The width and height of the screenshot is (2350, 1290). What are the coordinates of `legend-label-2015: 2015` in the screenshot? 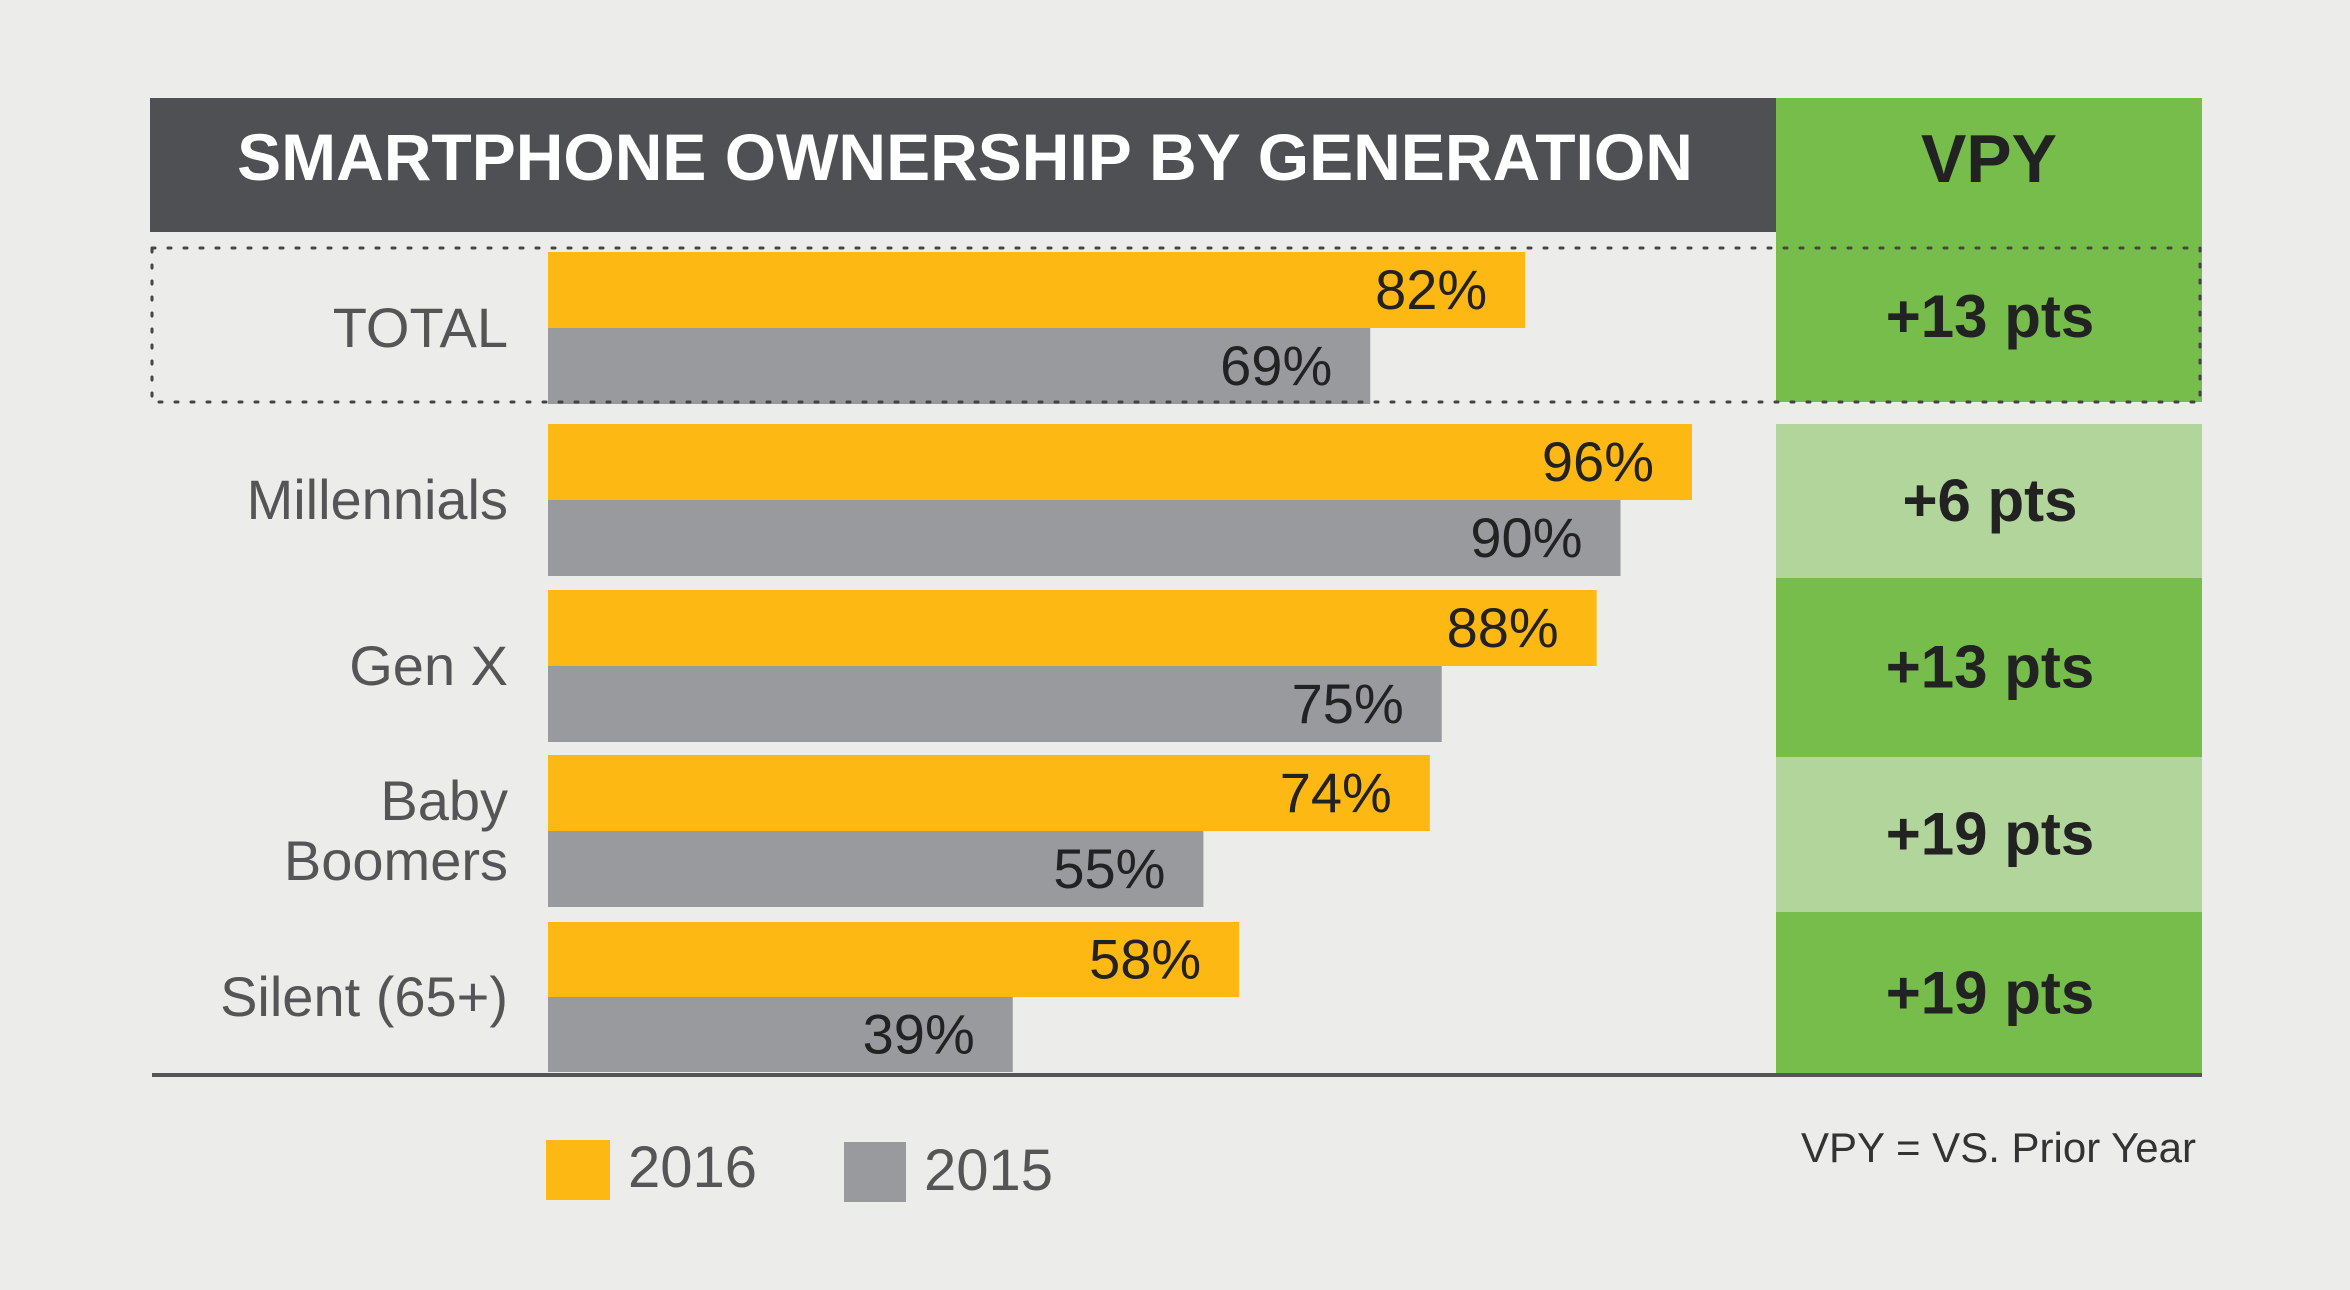 It's located at (988, 1170).